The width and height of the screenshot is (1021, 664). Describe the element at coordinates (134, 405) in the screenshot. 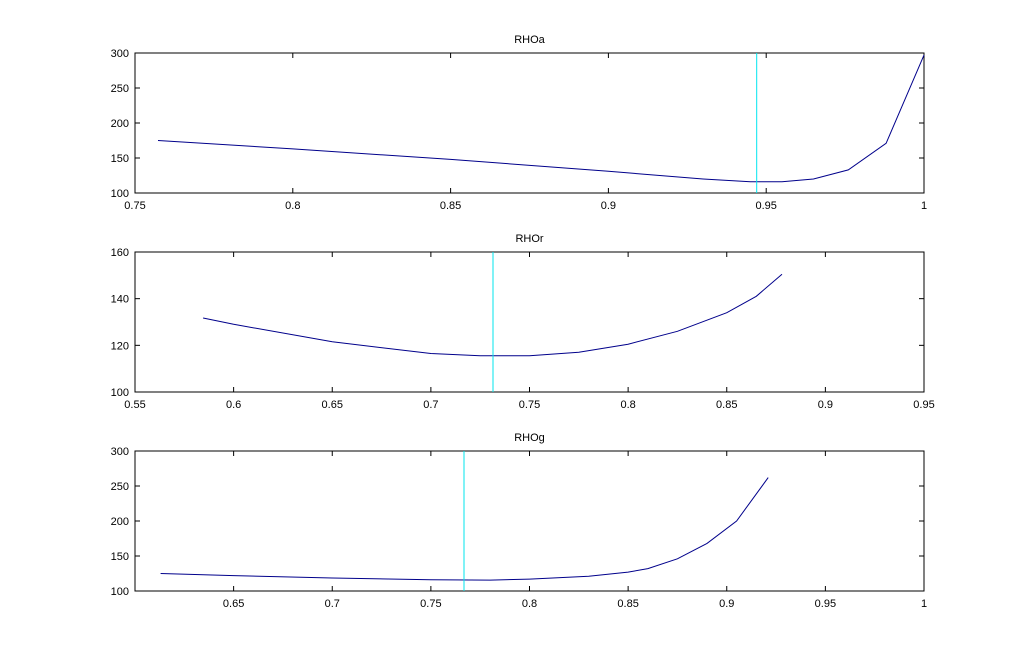

I see `x-tick-label: 0.55` at that location.